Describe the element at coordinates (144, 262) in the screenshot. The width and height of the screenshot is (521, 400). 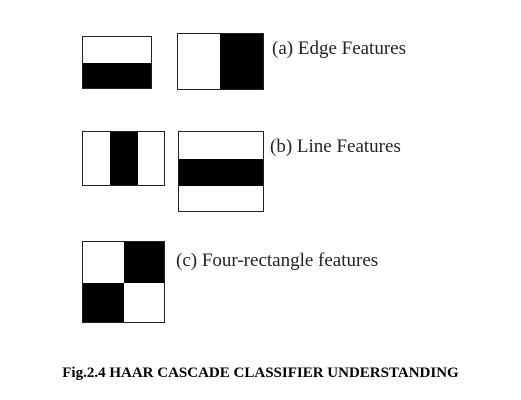
I see `four-rectangle-black-top-right` at that location.